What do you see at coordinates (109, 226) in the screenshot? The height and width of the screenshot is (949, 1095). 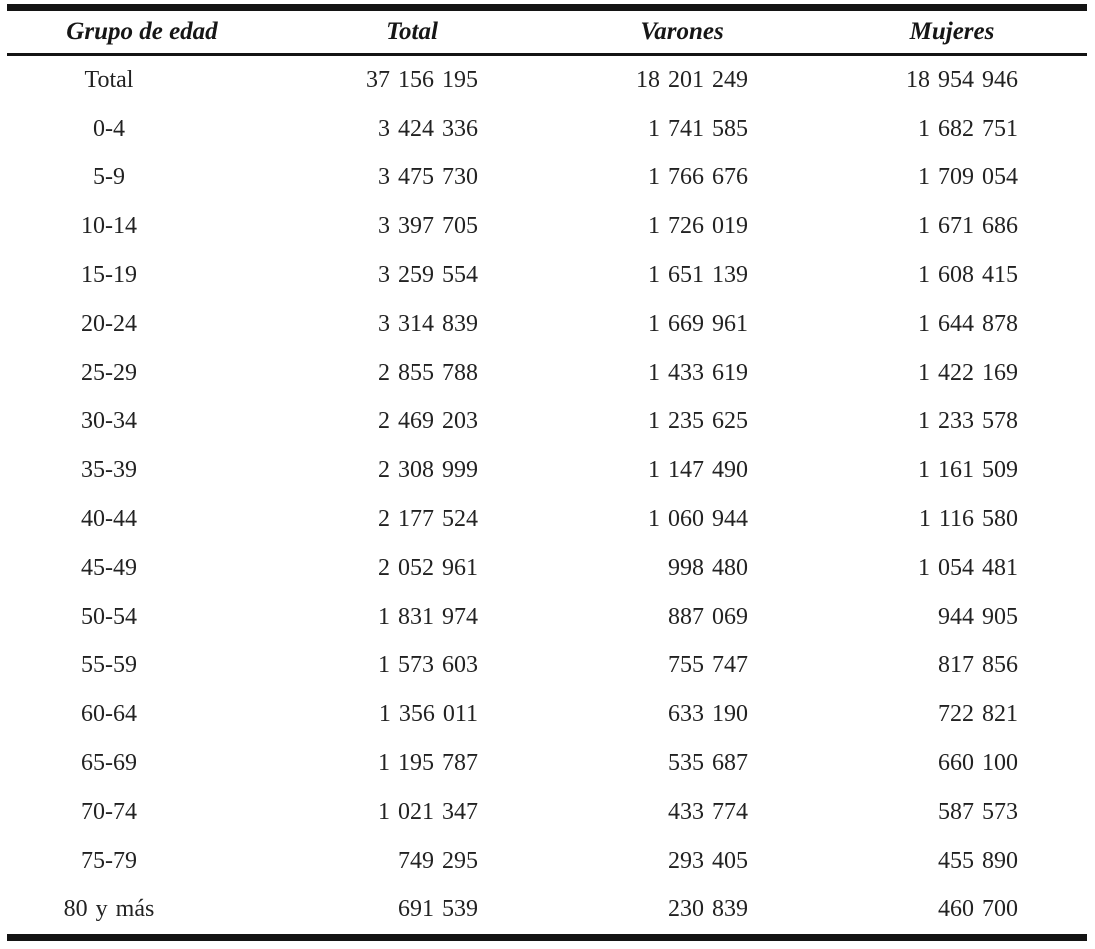 I see `age-group-cell: 10-14` at bounding box center [109, 226].